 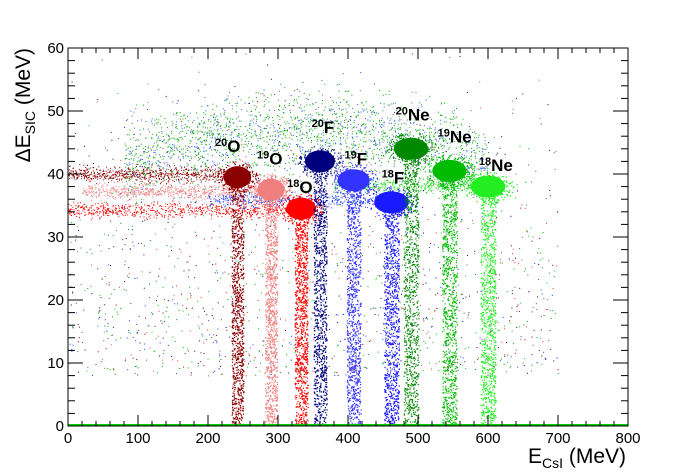 What do you see at coordinates (323, 127) in the screenshot?
I see `isotope-label-20f: 20F` at bounding box center [323, 127].